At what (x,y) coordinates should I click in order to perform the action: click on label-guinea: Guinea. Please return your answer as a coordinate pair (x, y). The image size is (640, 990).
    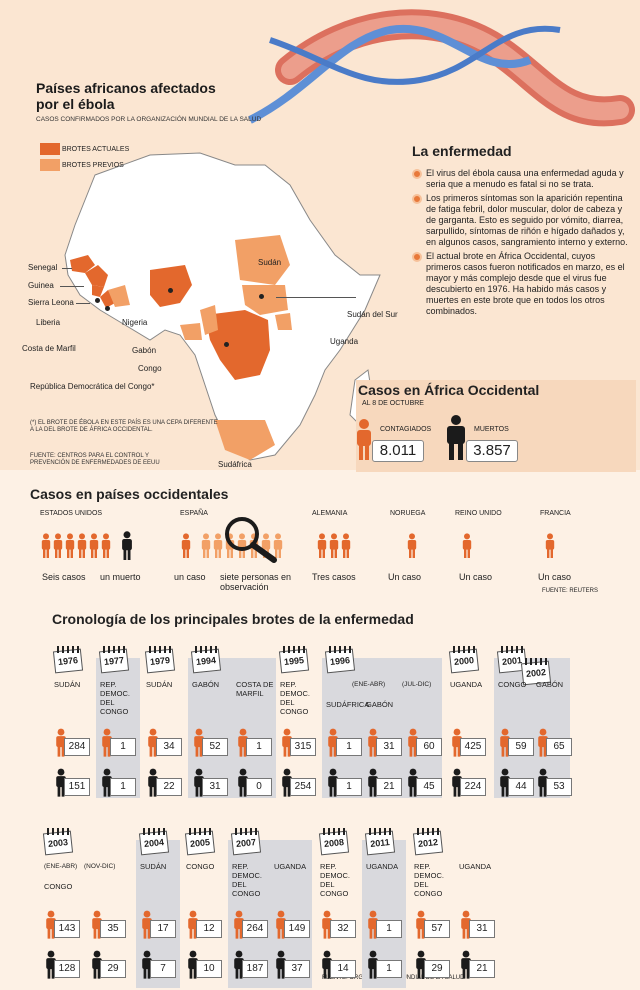
    Looking at the image, I should click on (41, 285).